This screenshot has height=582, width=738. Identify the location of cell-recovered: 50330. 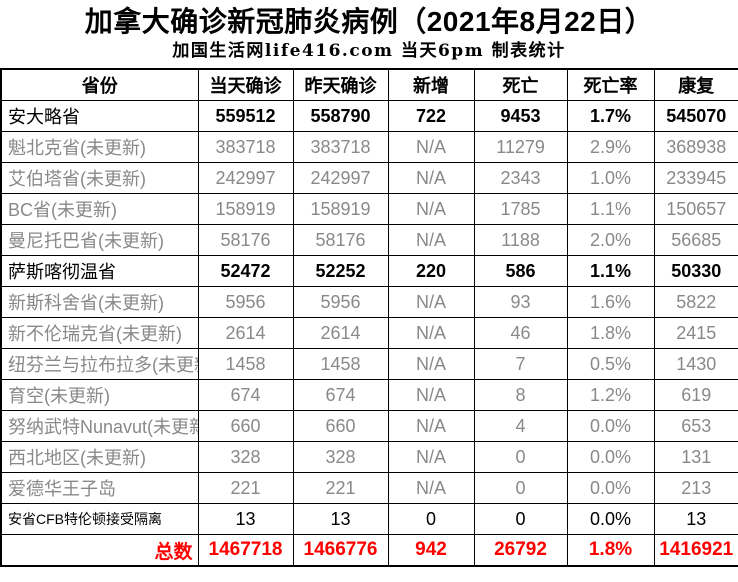
(695, 271).